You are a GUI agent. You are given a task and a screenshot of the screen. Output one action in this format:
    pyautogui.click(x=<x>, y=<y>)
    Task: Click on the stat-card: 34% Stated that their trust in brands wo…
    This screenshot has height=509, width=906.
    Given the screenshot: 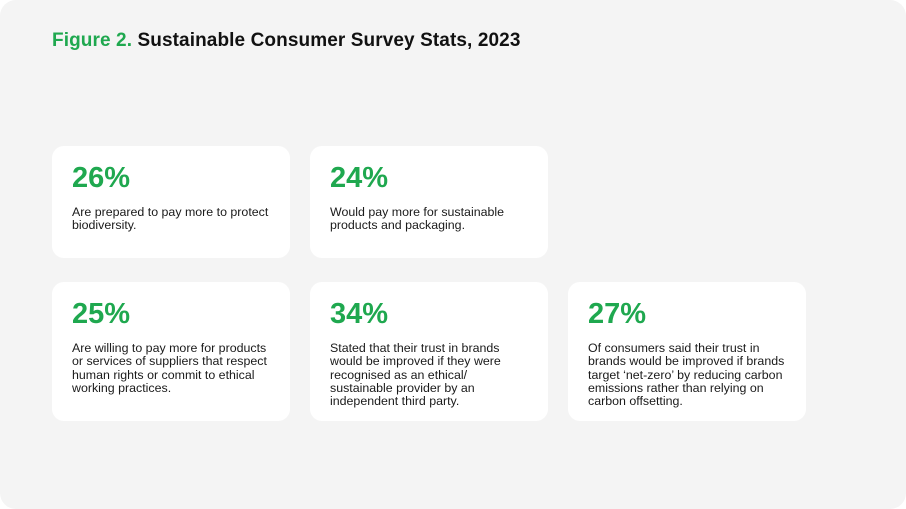 What is the action you would take?
    pyautogui.click(x=429, y=351)
    